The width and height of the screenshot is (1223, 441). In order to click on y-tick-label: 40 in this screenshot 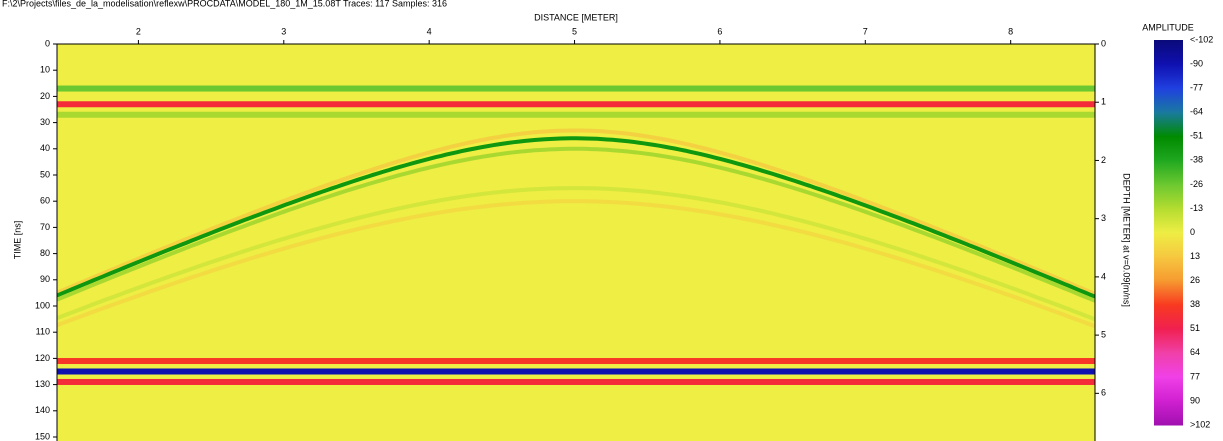, I will do `click(45, 148)`.